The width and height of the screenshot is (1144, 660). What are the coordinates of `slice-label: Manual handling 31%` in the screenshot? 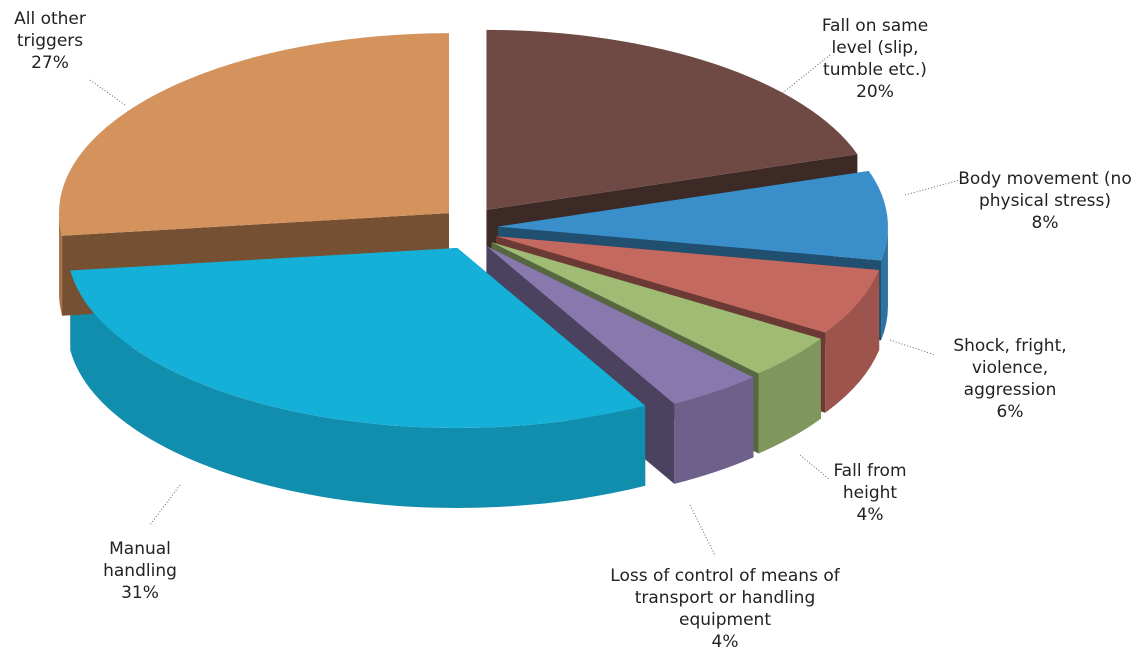 It's located at (140, 571).